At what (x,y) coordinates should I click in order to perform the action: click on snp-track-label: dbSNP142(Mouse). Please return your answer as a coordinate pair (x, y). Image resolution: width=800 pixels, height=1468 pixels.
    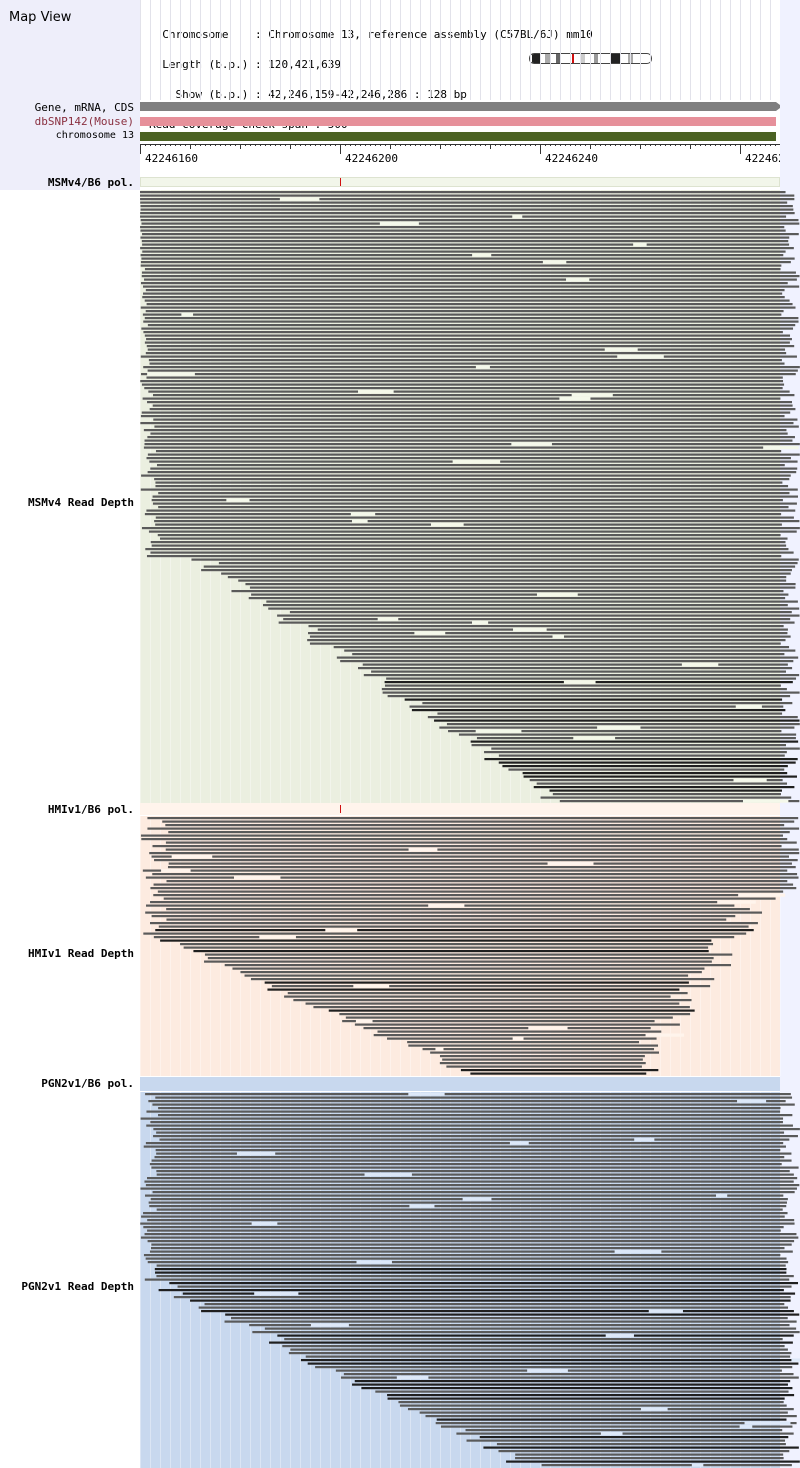
    Looking at the image, I should click on (84, 121).